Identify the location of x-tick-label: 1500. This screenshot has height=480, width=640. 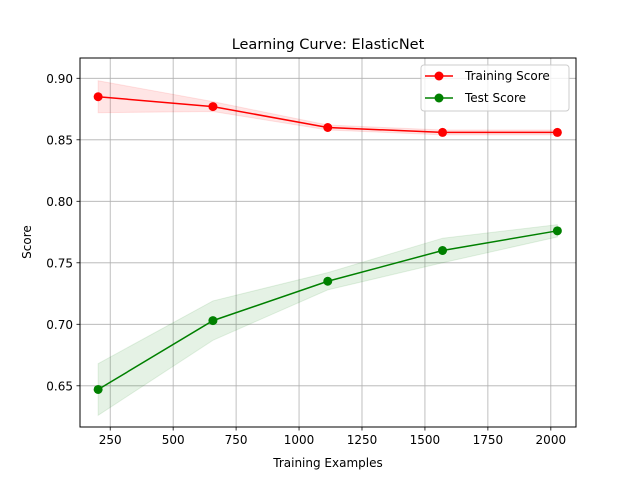
(425, 440).